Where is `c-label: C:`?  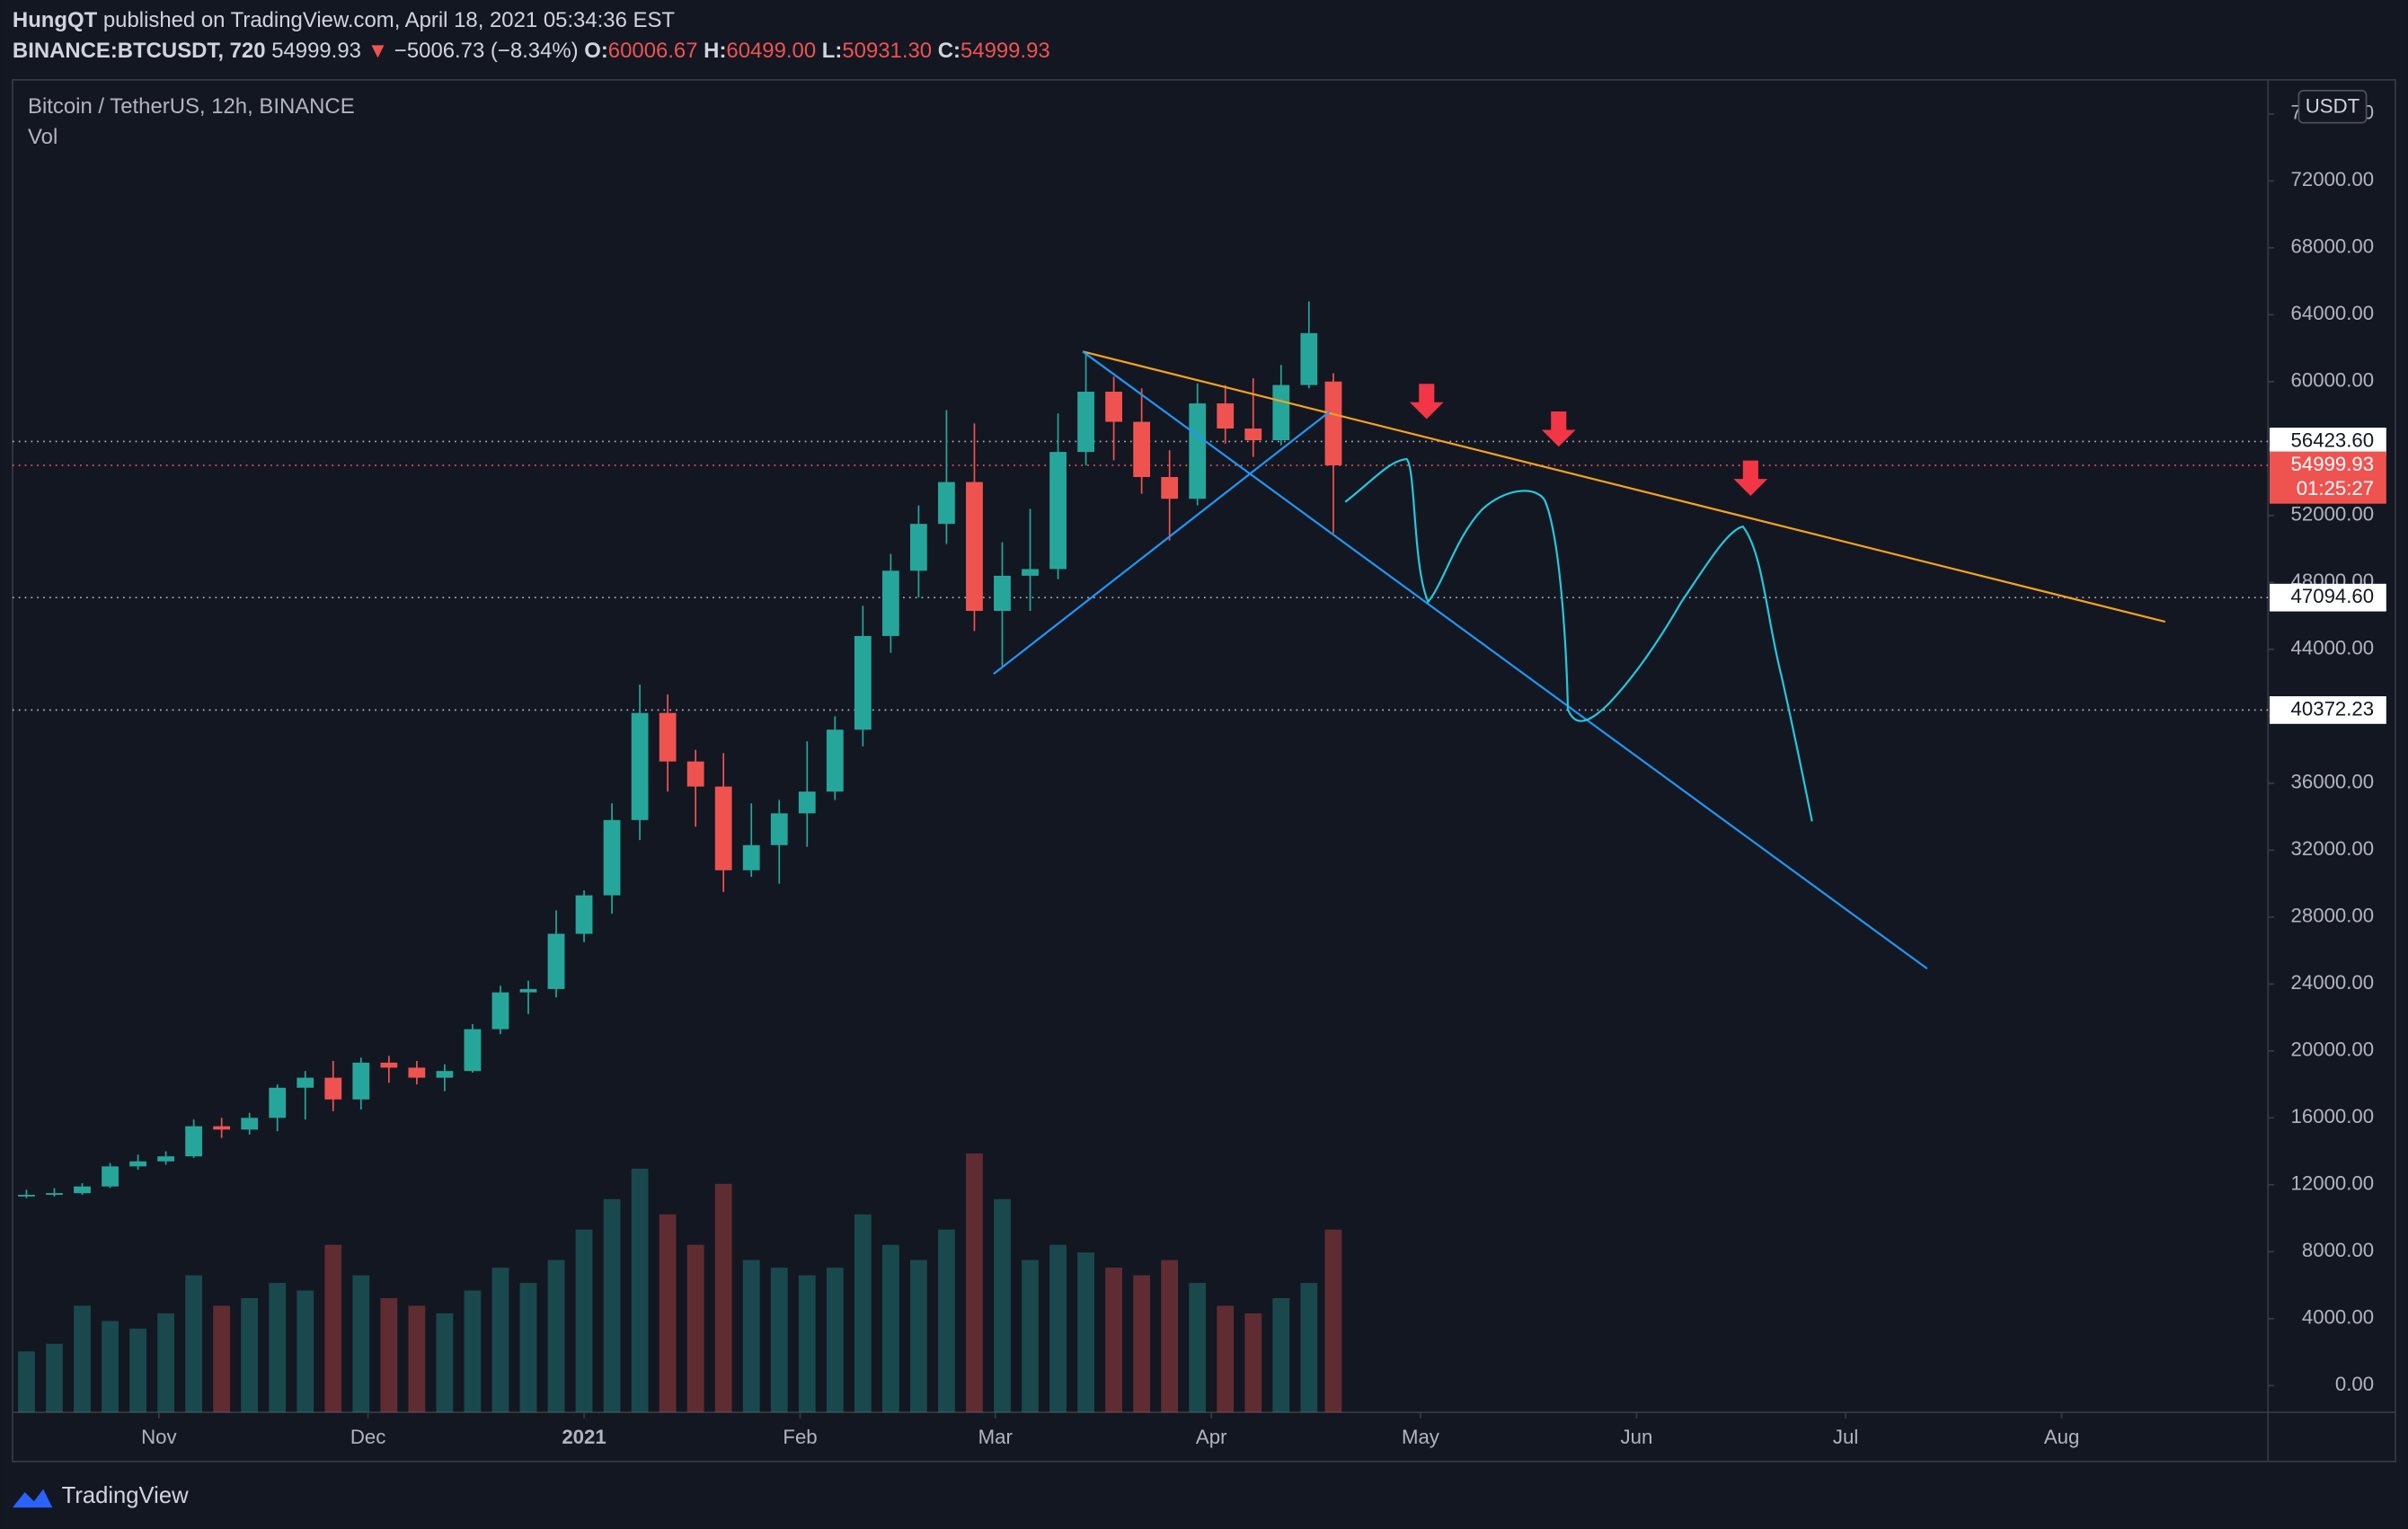
c-label: C: is located at coordinates (950, 51).